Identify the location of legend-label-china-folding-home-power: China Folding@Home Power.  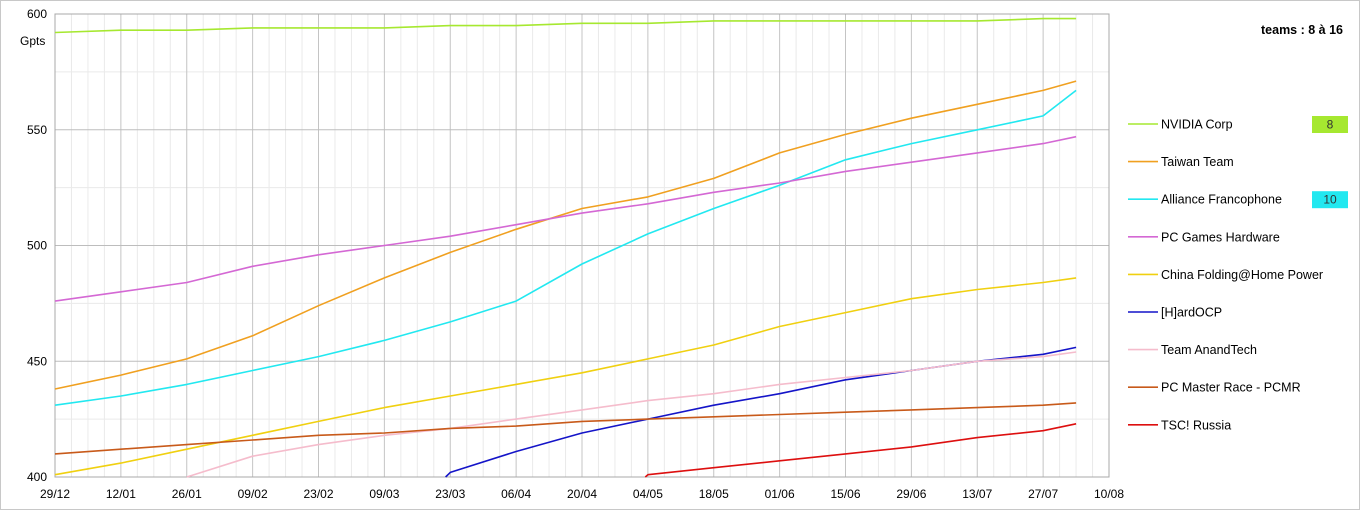
(1242, 275).